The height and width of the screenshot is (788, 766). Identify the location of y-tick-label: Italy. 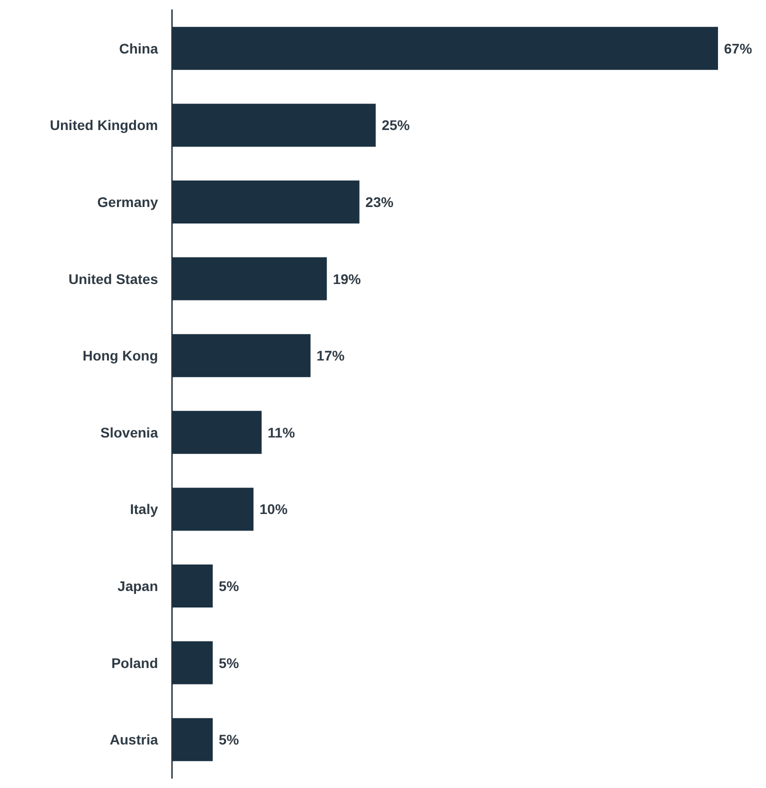
(144, 509).